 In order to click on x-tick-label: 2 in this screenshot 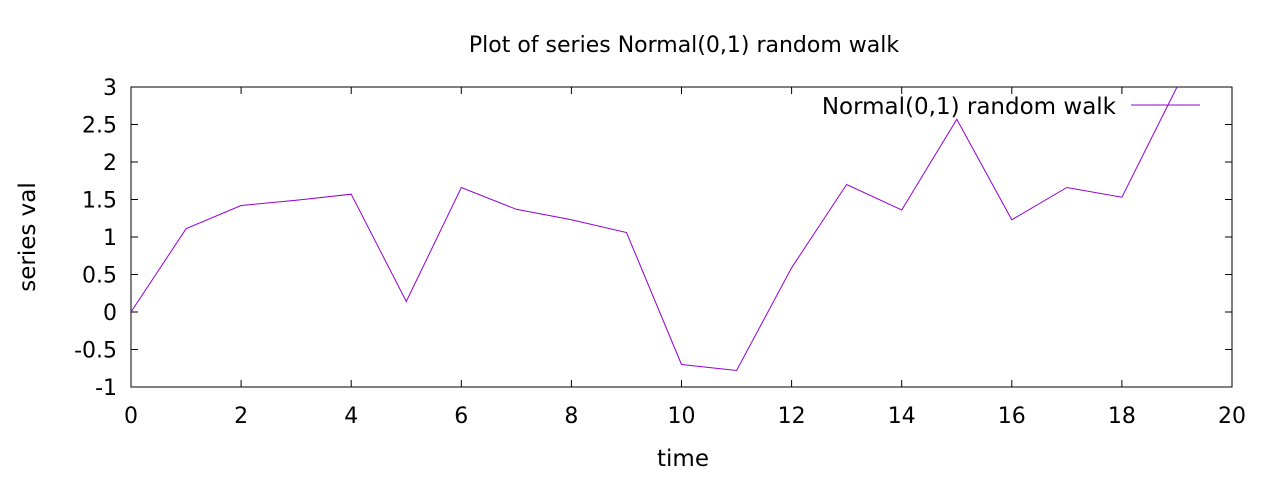, I will do `click(241, 416)`.